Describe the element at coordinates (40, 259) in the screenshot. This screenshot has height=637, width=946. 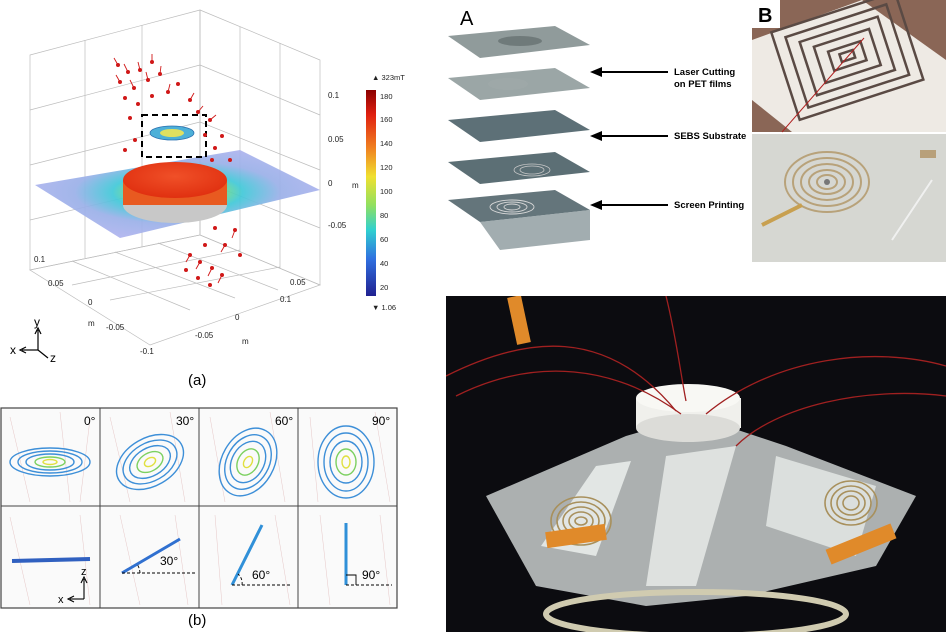
I see `y-tick-3: 0.1` at that location.